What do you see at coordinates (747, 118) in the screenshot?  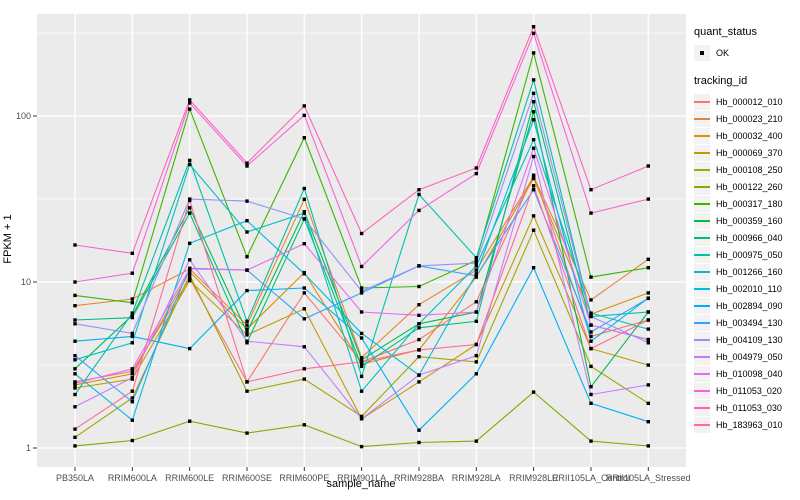 I see `legend-item: Hb_000023_210` at bounding box center [747, 118].